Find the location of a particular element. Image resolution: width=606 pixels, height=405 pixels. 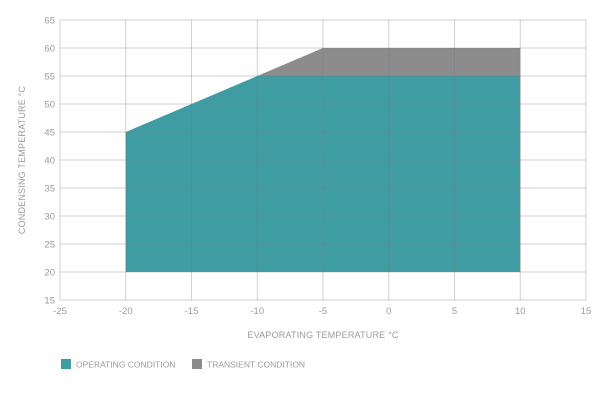

y-axis-title: CONDENSING TEMPERATURE °C is located at coordinates (22, 160).